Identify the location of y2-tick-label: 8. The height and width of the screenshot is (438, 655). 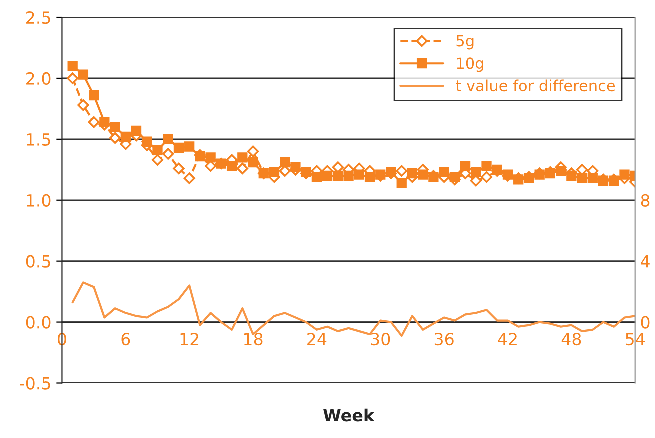
(645, 200).